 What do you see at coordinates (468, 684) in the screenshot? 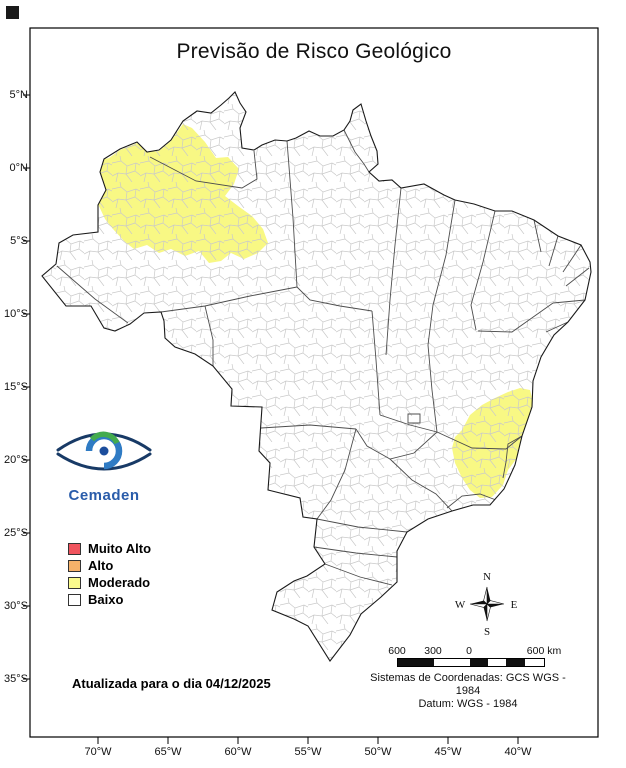
I see `coordinate-system-line: Sistemas de Coordenadas: GCS WGS - 1984` at bounding box center [468, 684].